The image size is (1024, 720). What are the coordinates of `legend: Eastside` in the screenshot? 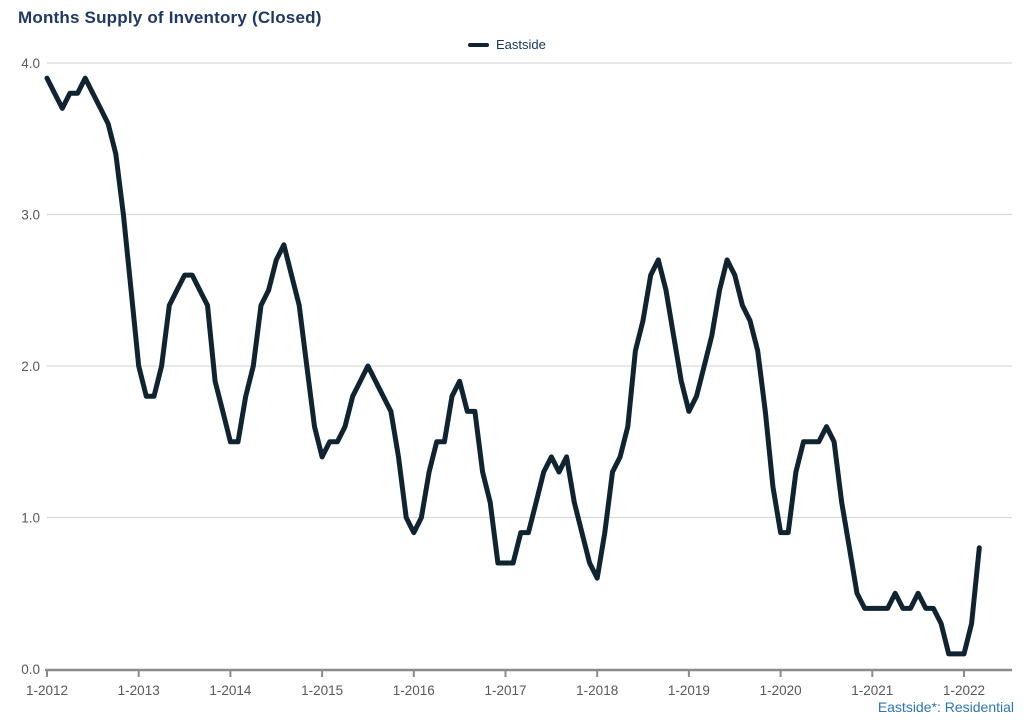 It's located at (507, 44).